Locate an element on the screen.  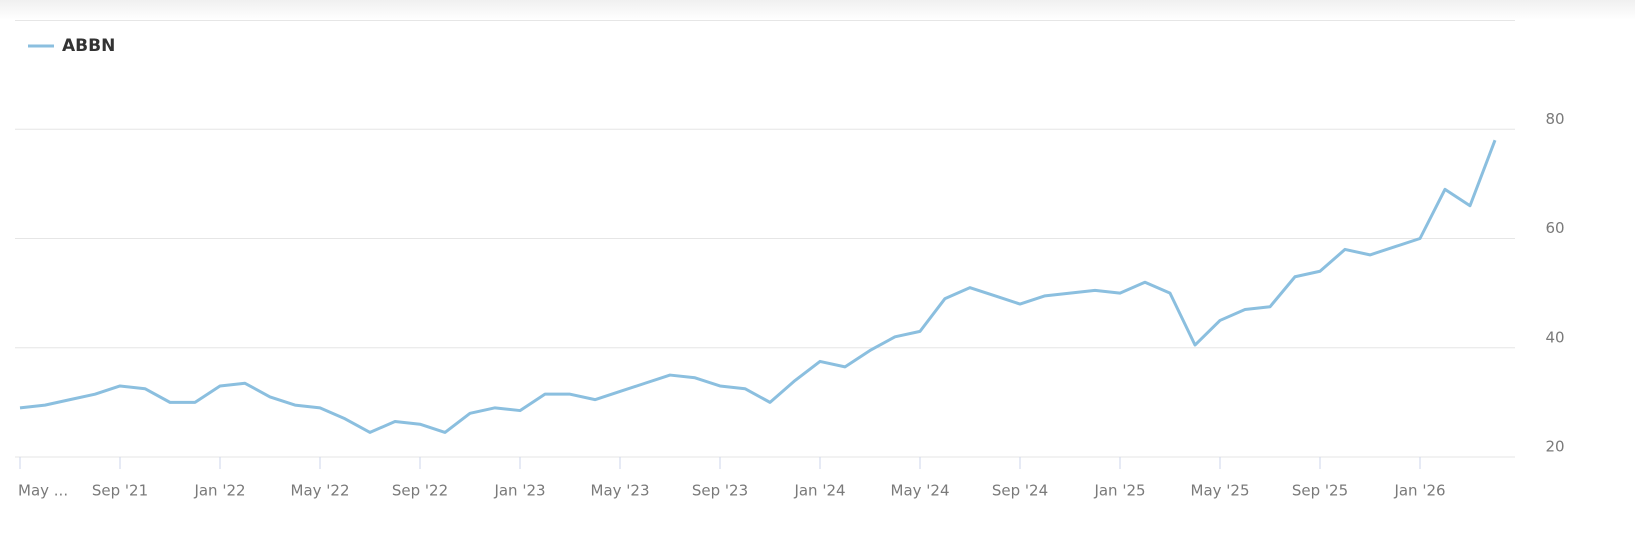
x-tick-label: Jan '23 is located at coordinates (519, 491).